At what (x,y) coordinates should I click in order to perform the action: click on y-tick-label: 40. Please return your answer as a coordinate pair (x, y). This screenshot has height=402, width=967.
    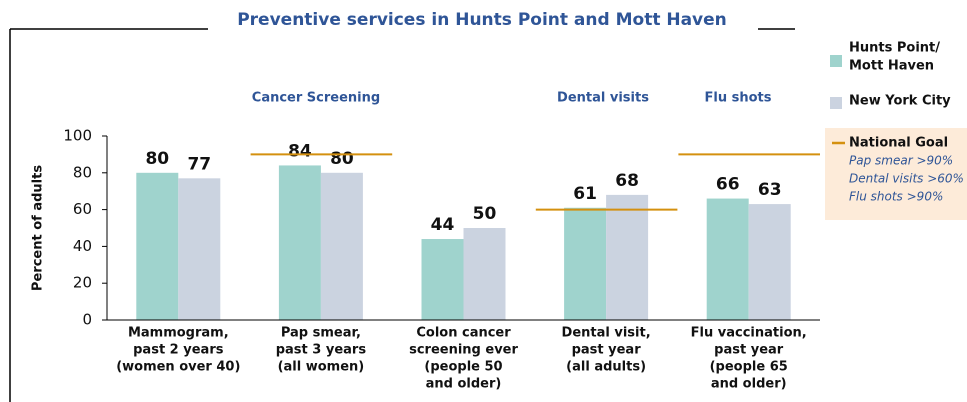
    Looking at the image, I should click on (82, 246).